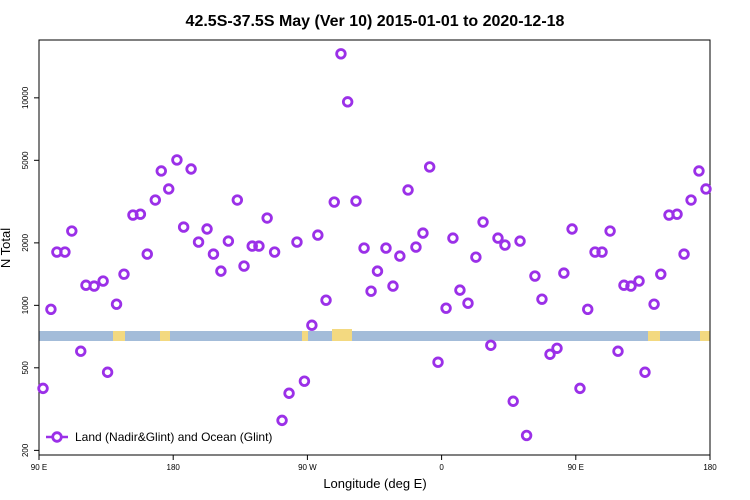 The width and height of the screenshot is (750, 500). I want to click on legend-marker, so click(57, 437).